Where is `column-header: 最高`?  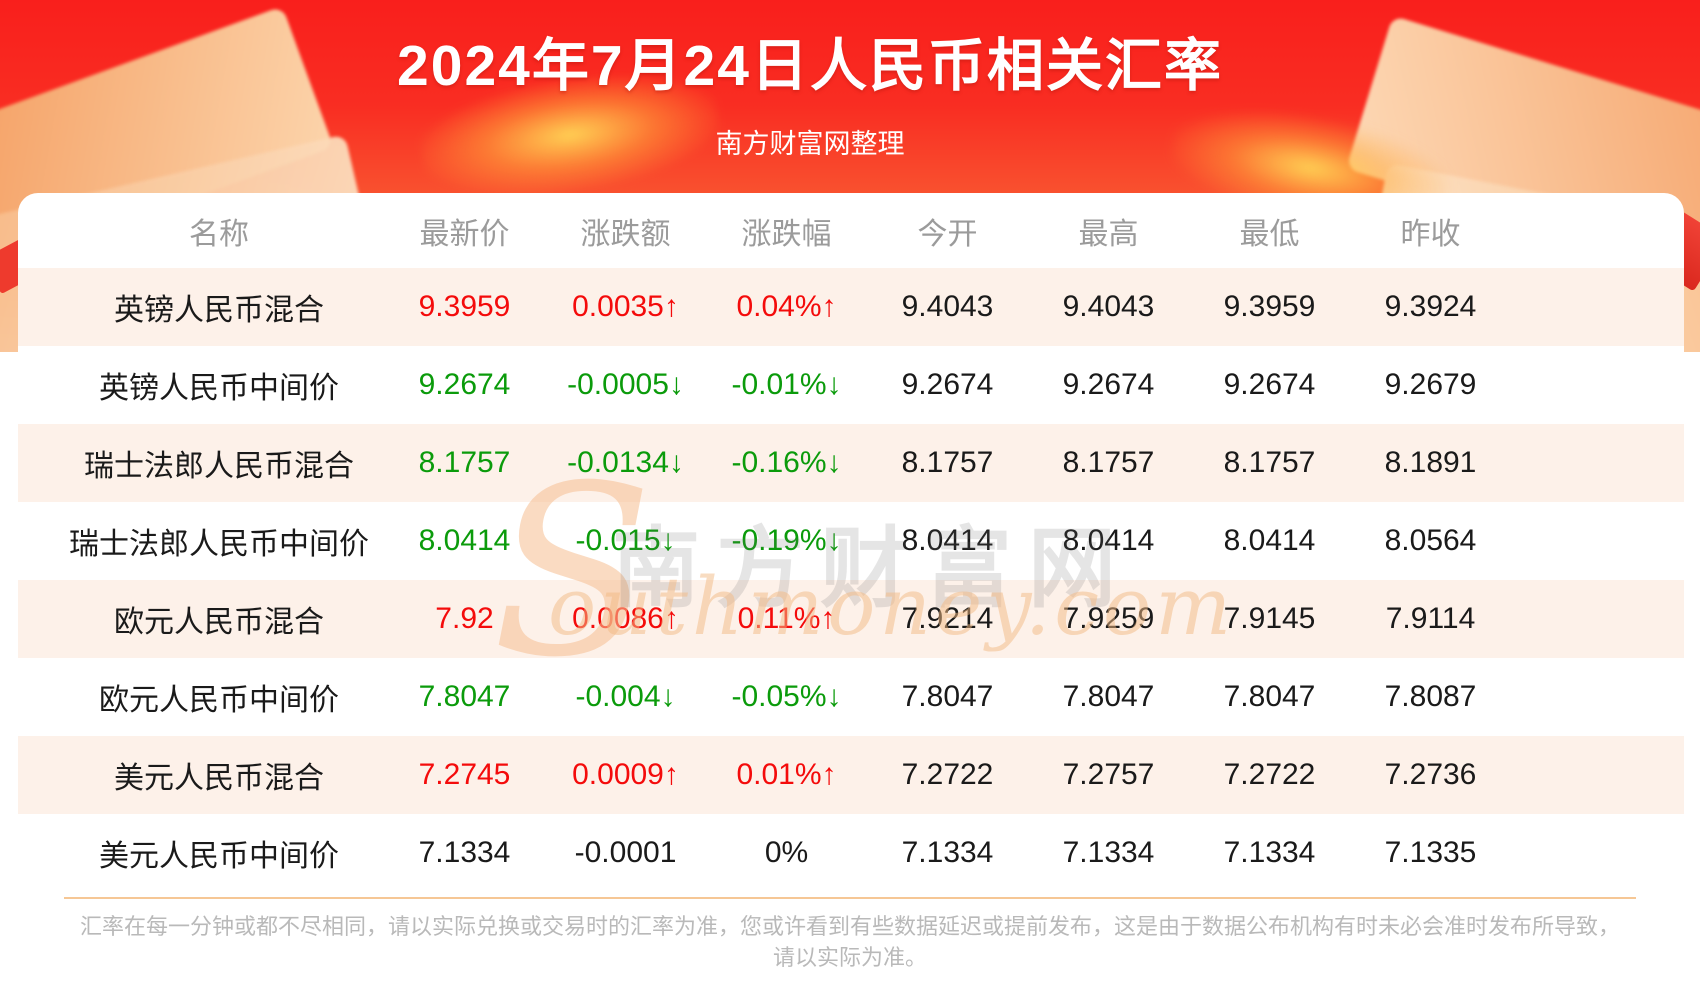
column-header: 最高 is located at coordinates (1108, 234).